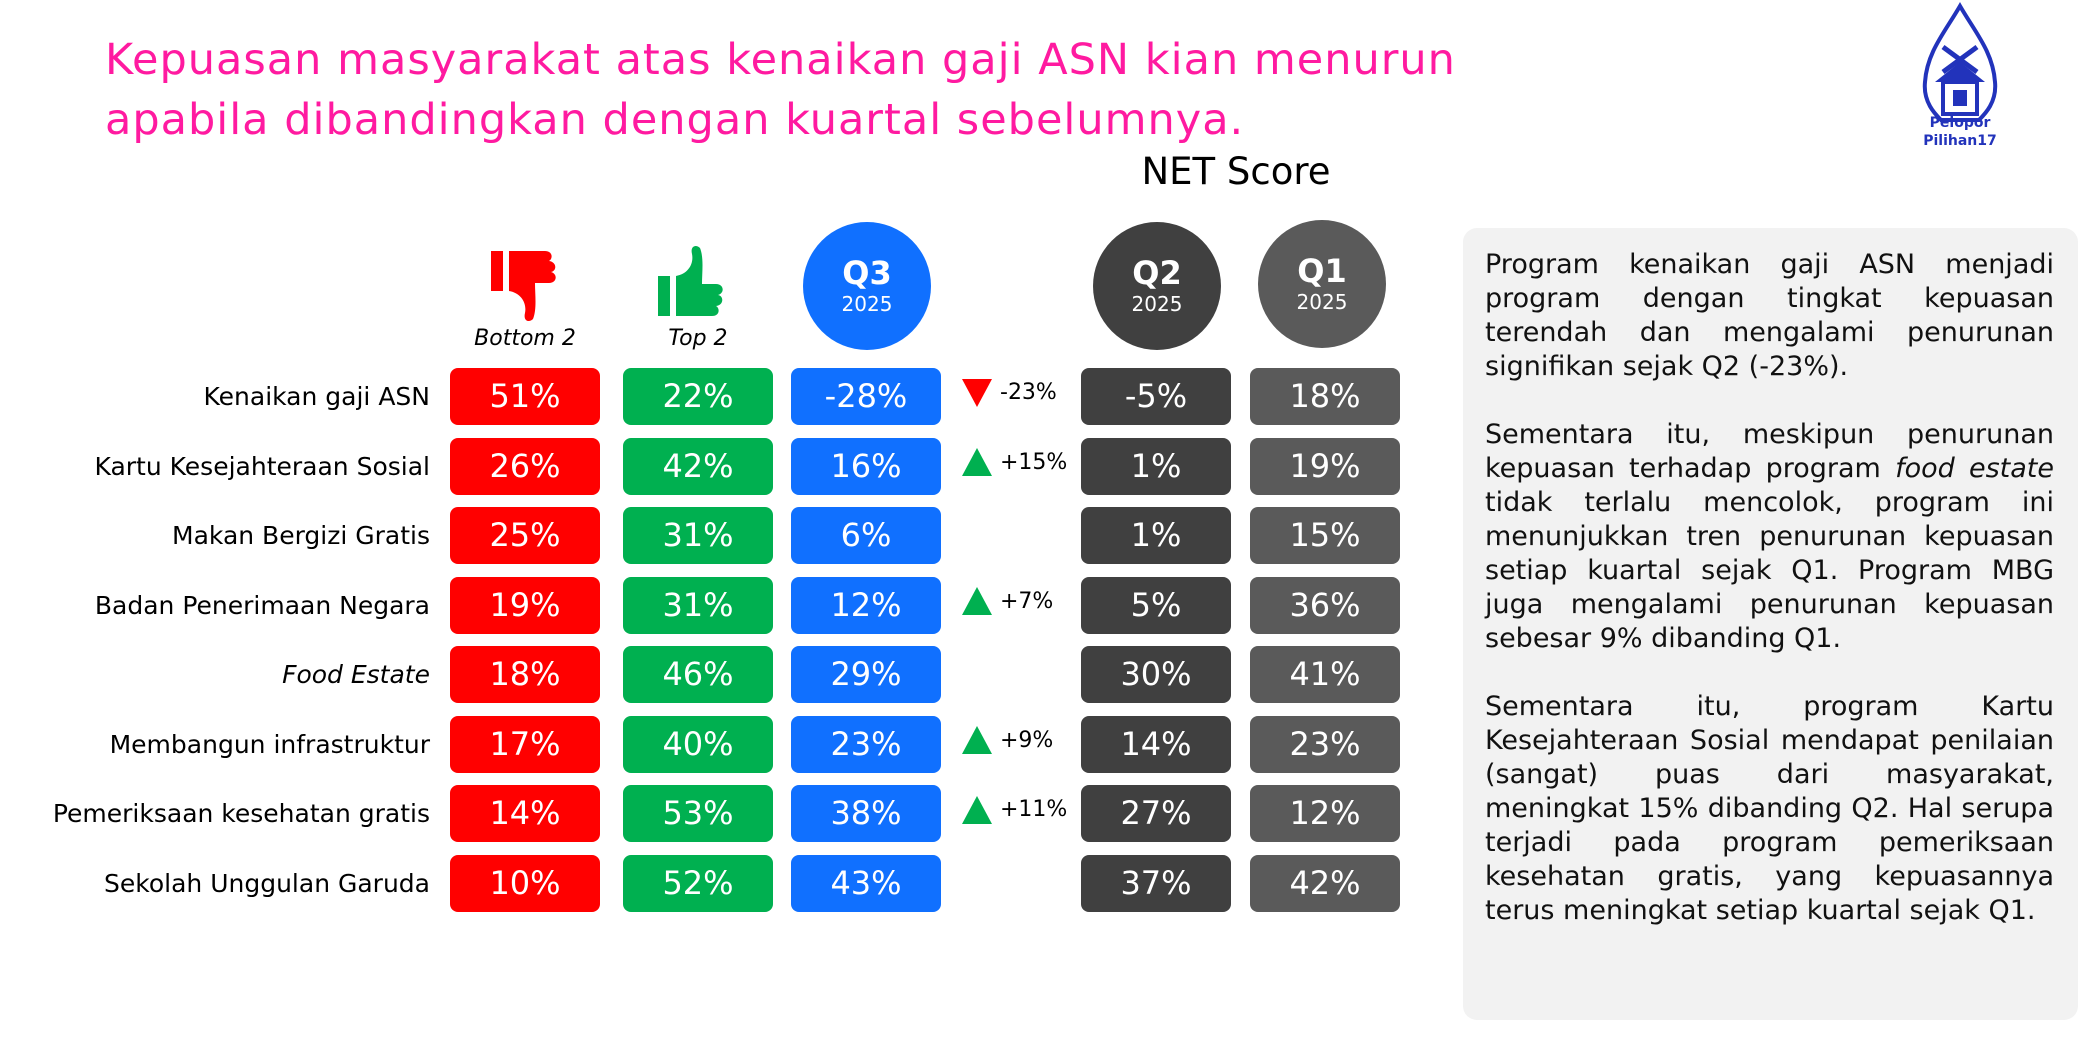 Image resolution: width=2078 pixels, height=1058 pixels. What do you see at coordinates (1960, 123) in the screenshot?
I see `logo-text-line1: Pelopor` at bounding box center [1960, 123].